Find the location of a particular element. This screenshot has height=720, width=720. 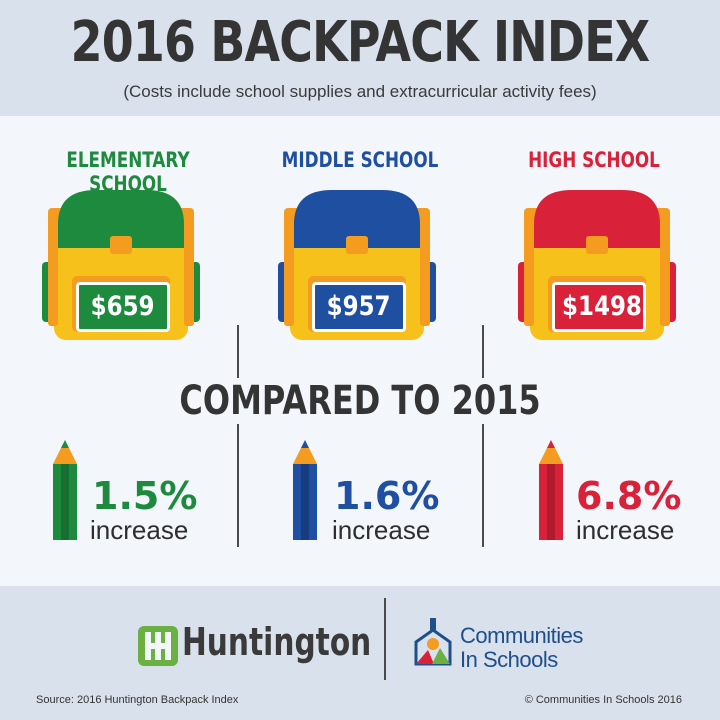

elementary-price-tag: $659 is located at coordinates (123, 307).